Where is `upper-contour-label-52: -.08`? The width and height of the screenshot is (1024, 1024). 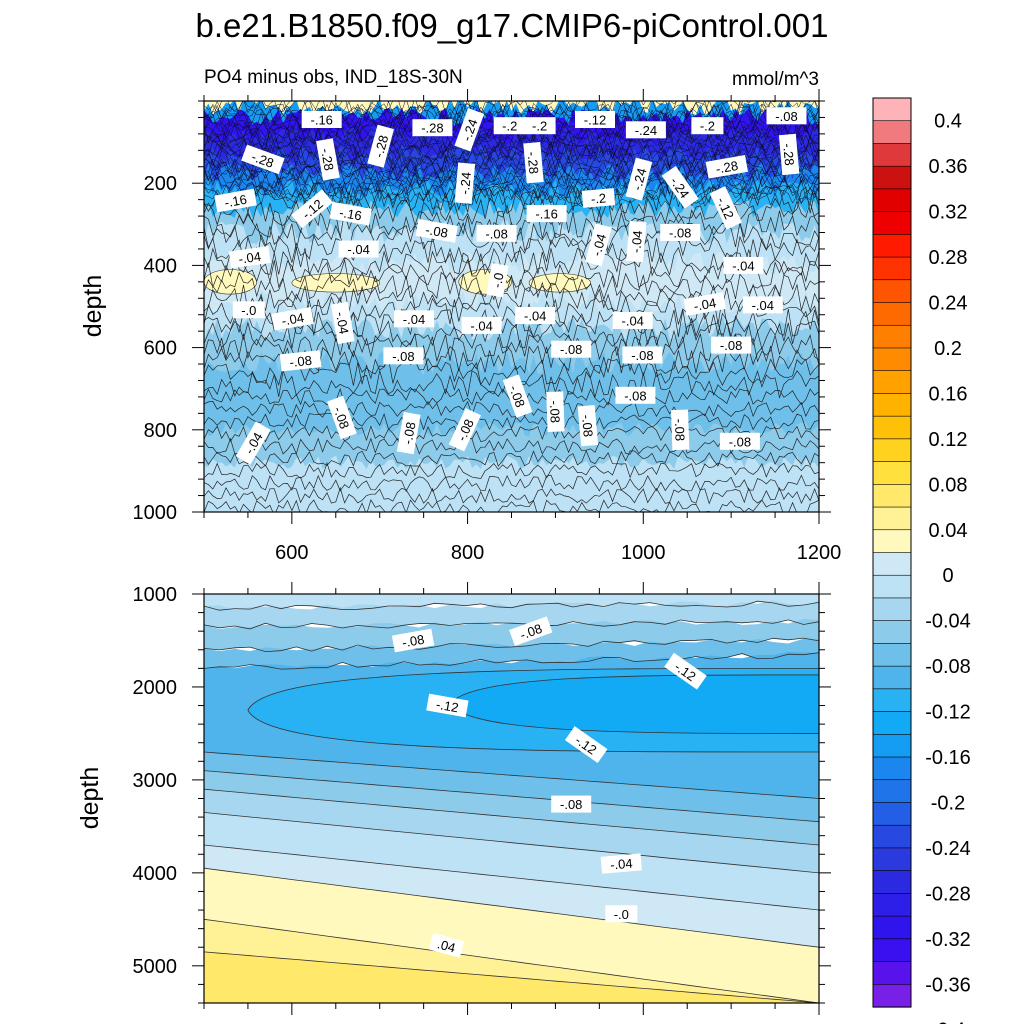 upper-contour-label-52: -.08 is located at coordinates (739, 441).